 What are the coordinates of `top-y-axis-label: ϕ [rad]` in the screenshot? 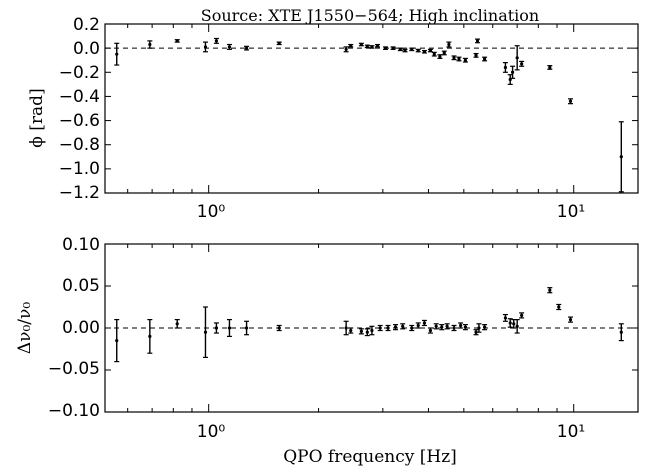 It's located at (37, 117).